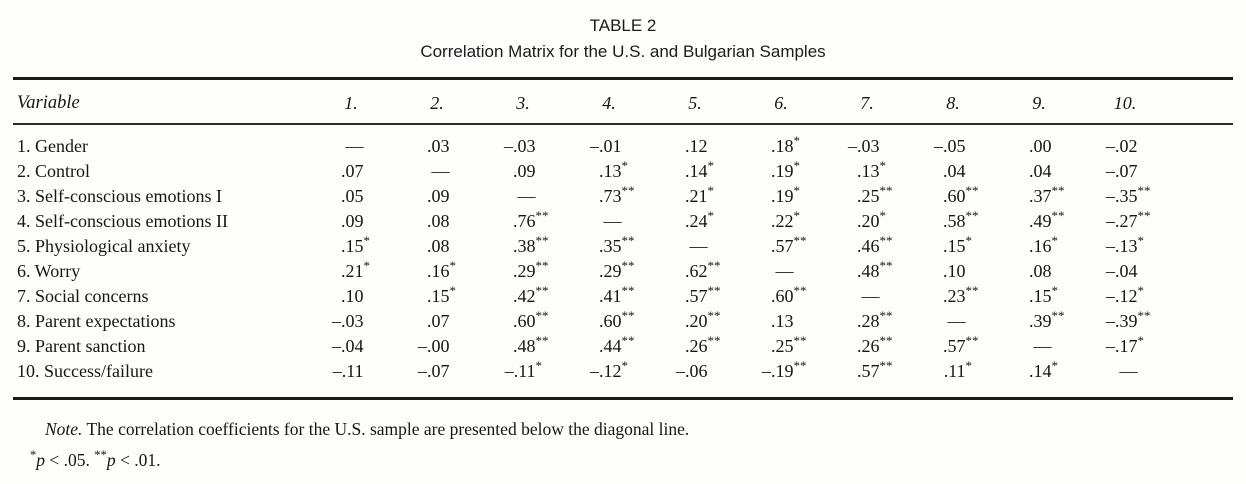  I want to click on correlation-cell: .16*, so click(442, 269).